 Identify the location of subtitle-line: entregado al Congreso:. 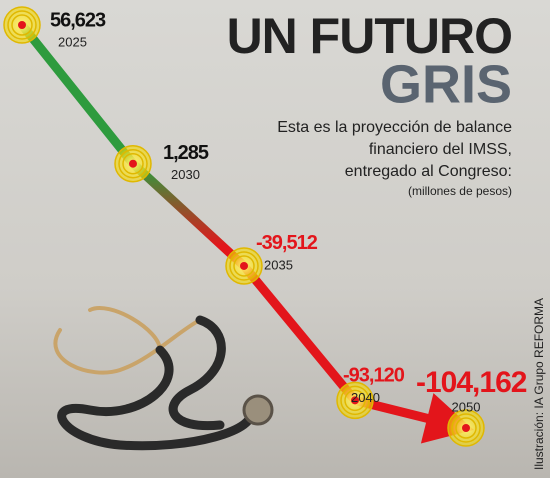
(428, 171).